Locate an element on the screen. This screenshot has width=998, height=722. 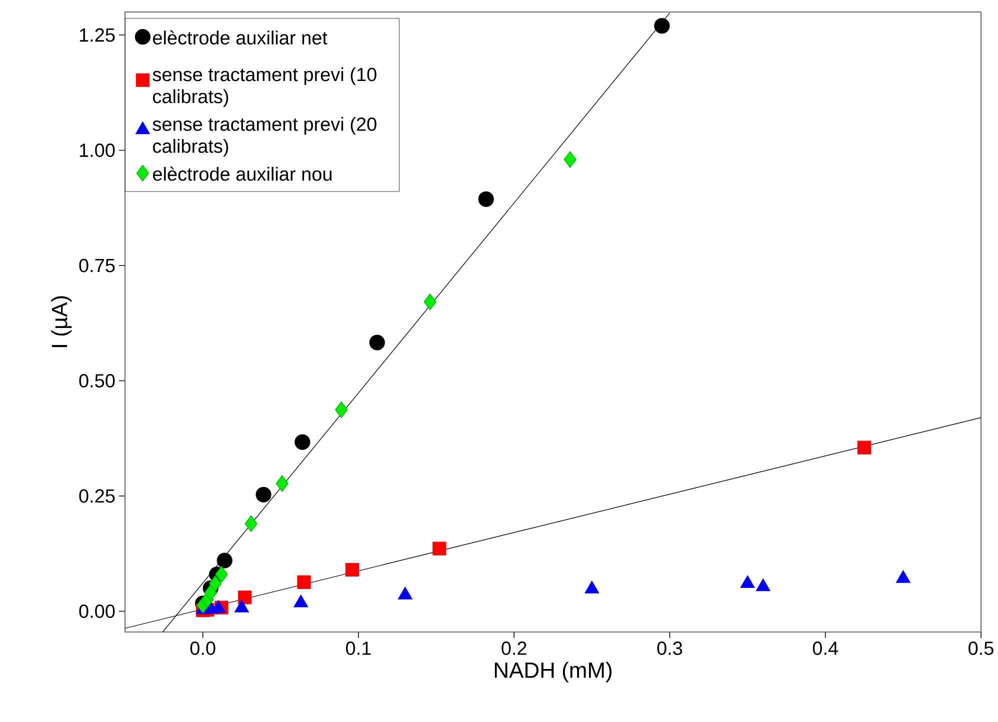
legend-label: sense tractament previ (20 calibrats) is located at coordinates (264, 136).